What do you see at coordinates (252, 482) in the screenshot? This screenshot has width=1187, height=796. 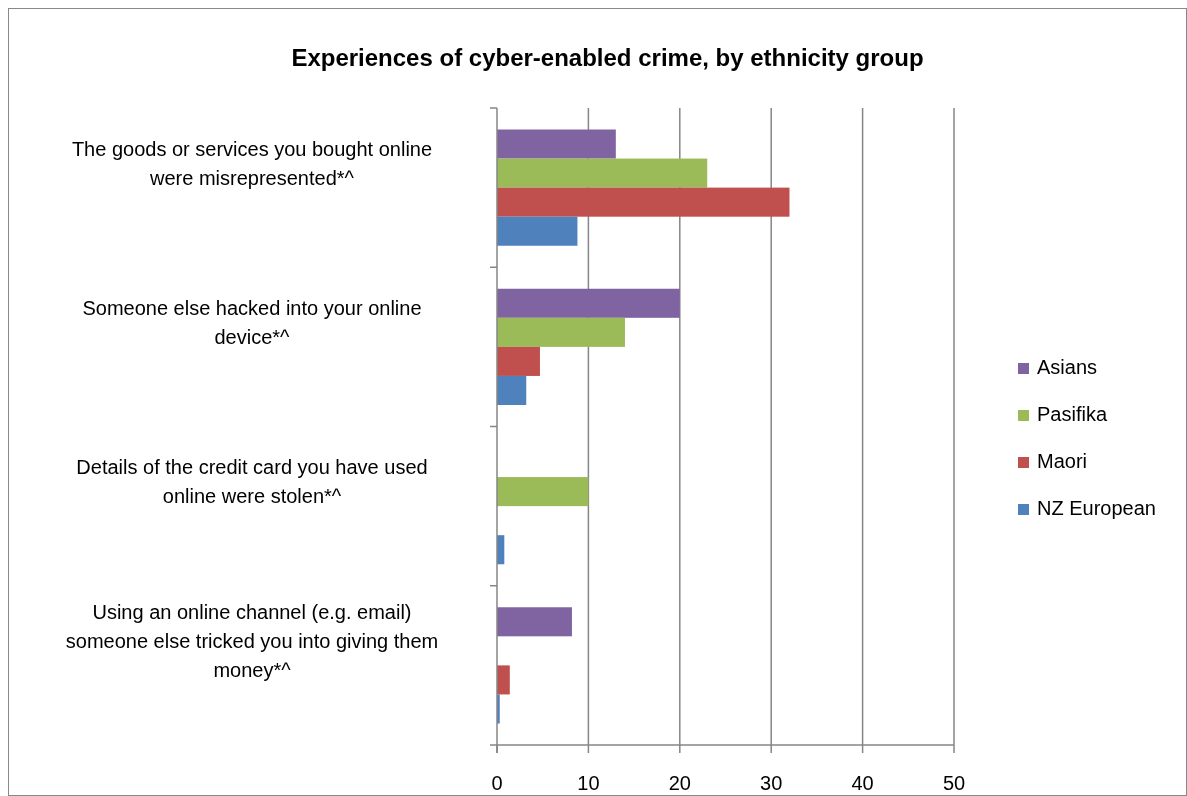 I see `y-tick-label: Details of the credit card you have used online were stolen*^` at bounding box center [252, 482].